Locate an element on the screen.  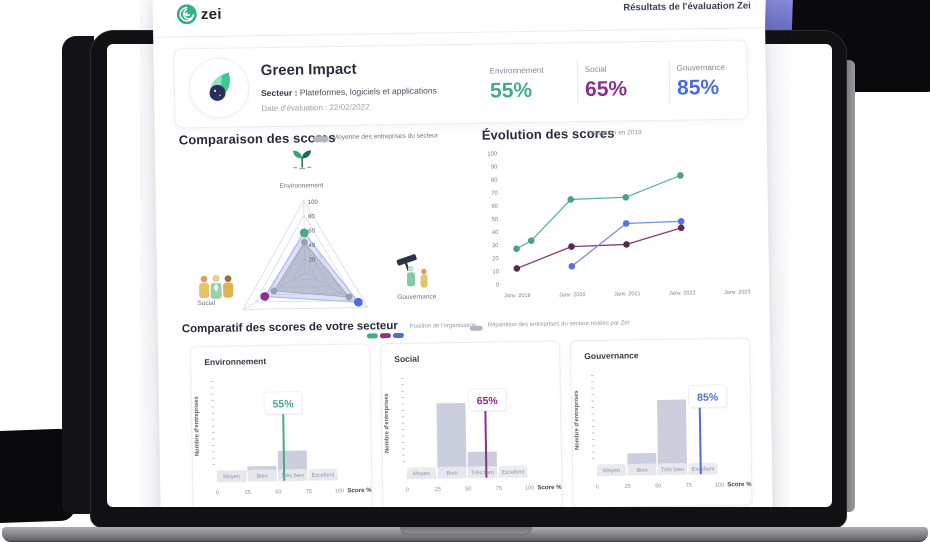
evolution-subtitle: Inscription en 2019 is located at coordinates (614, 133).